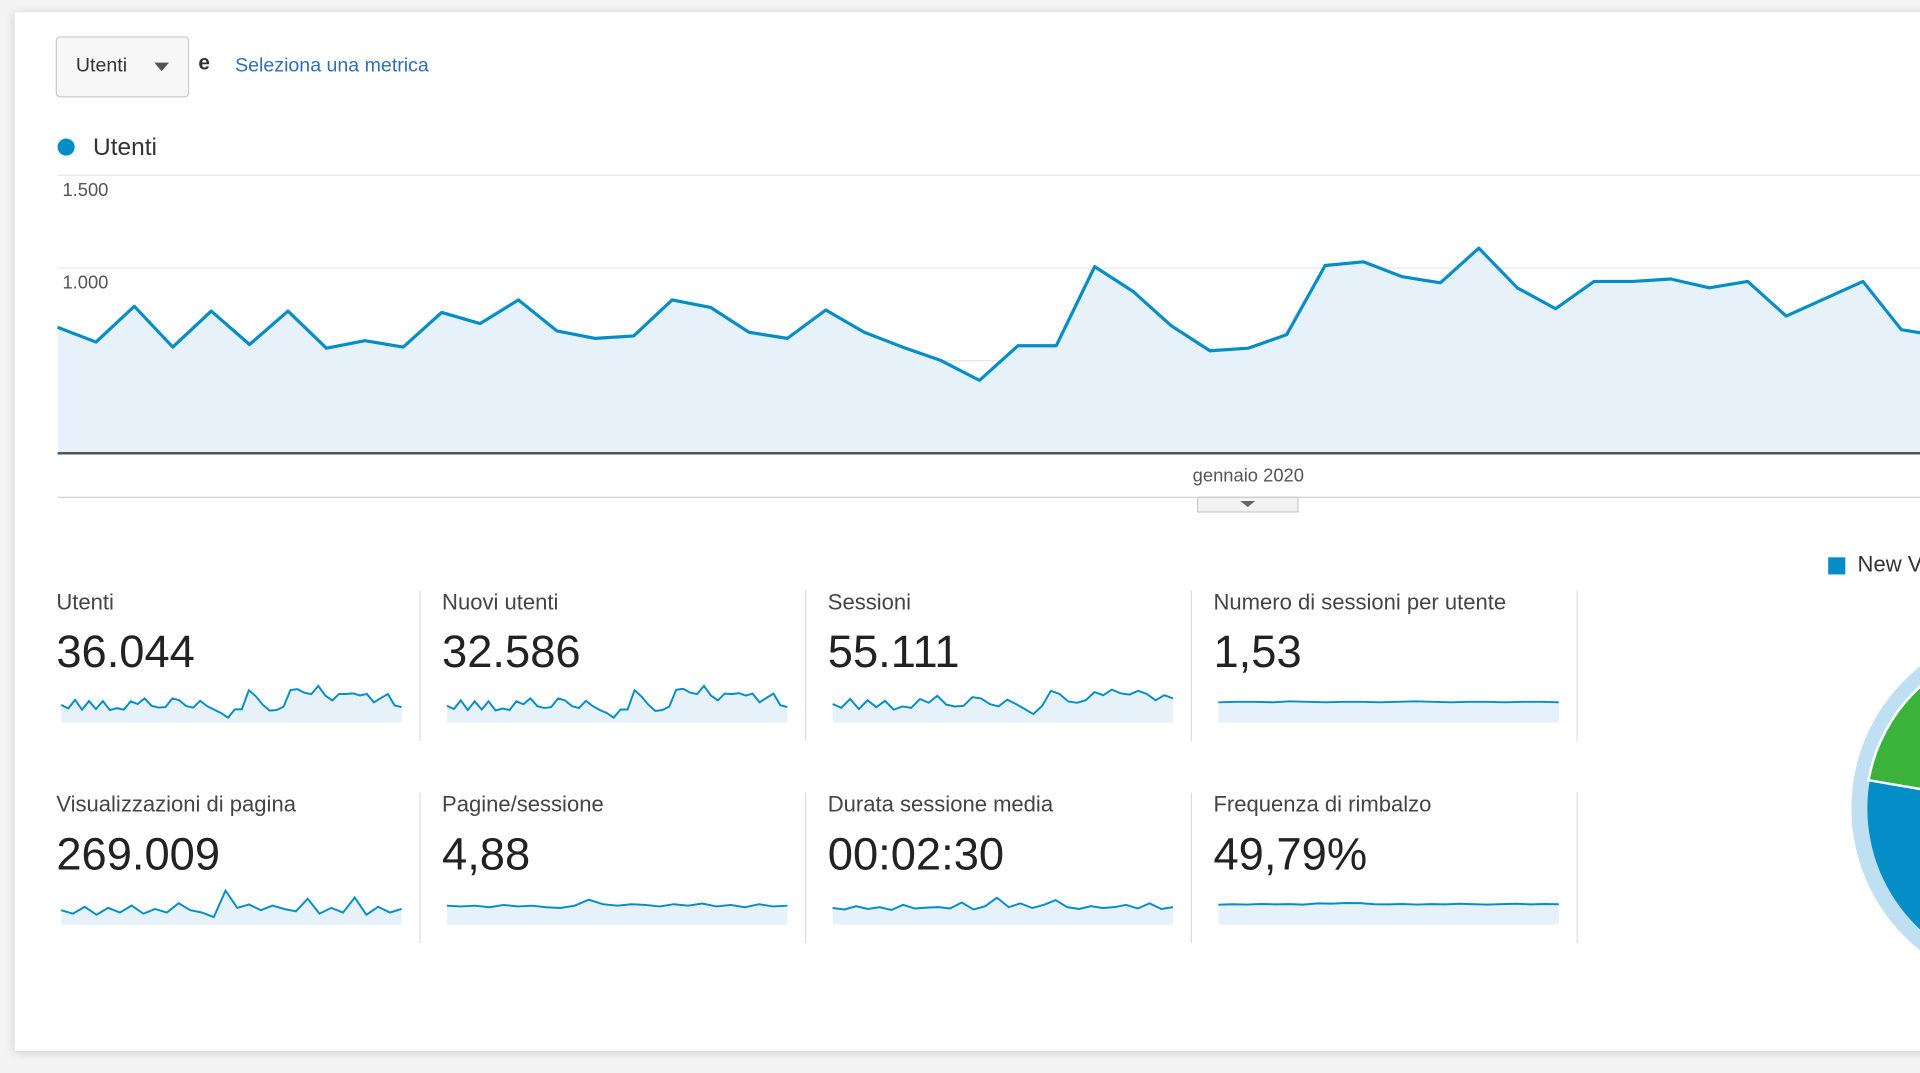  I want to click on metric-label: Utenti, so click(85, 602).